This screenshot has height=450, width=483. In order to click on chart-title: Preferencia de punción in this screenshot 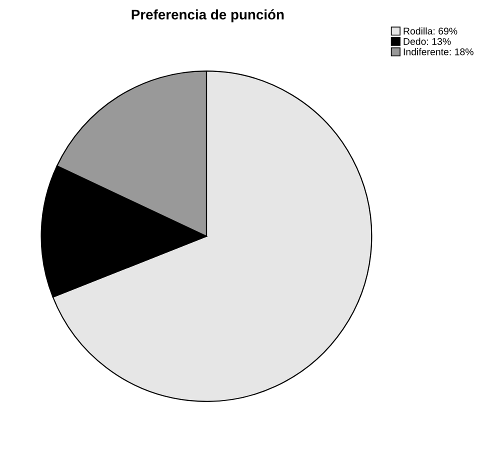, I will do `click(208, 15)`.